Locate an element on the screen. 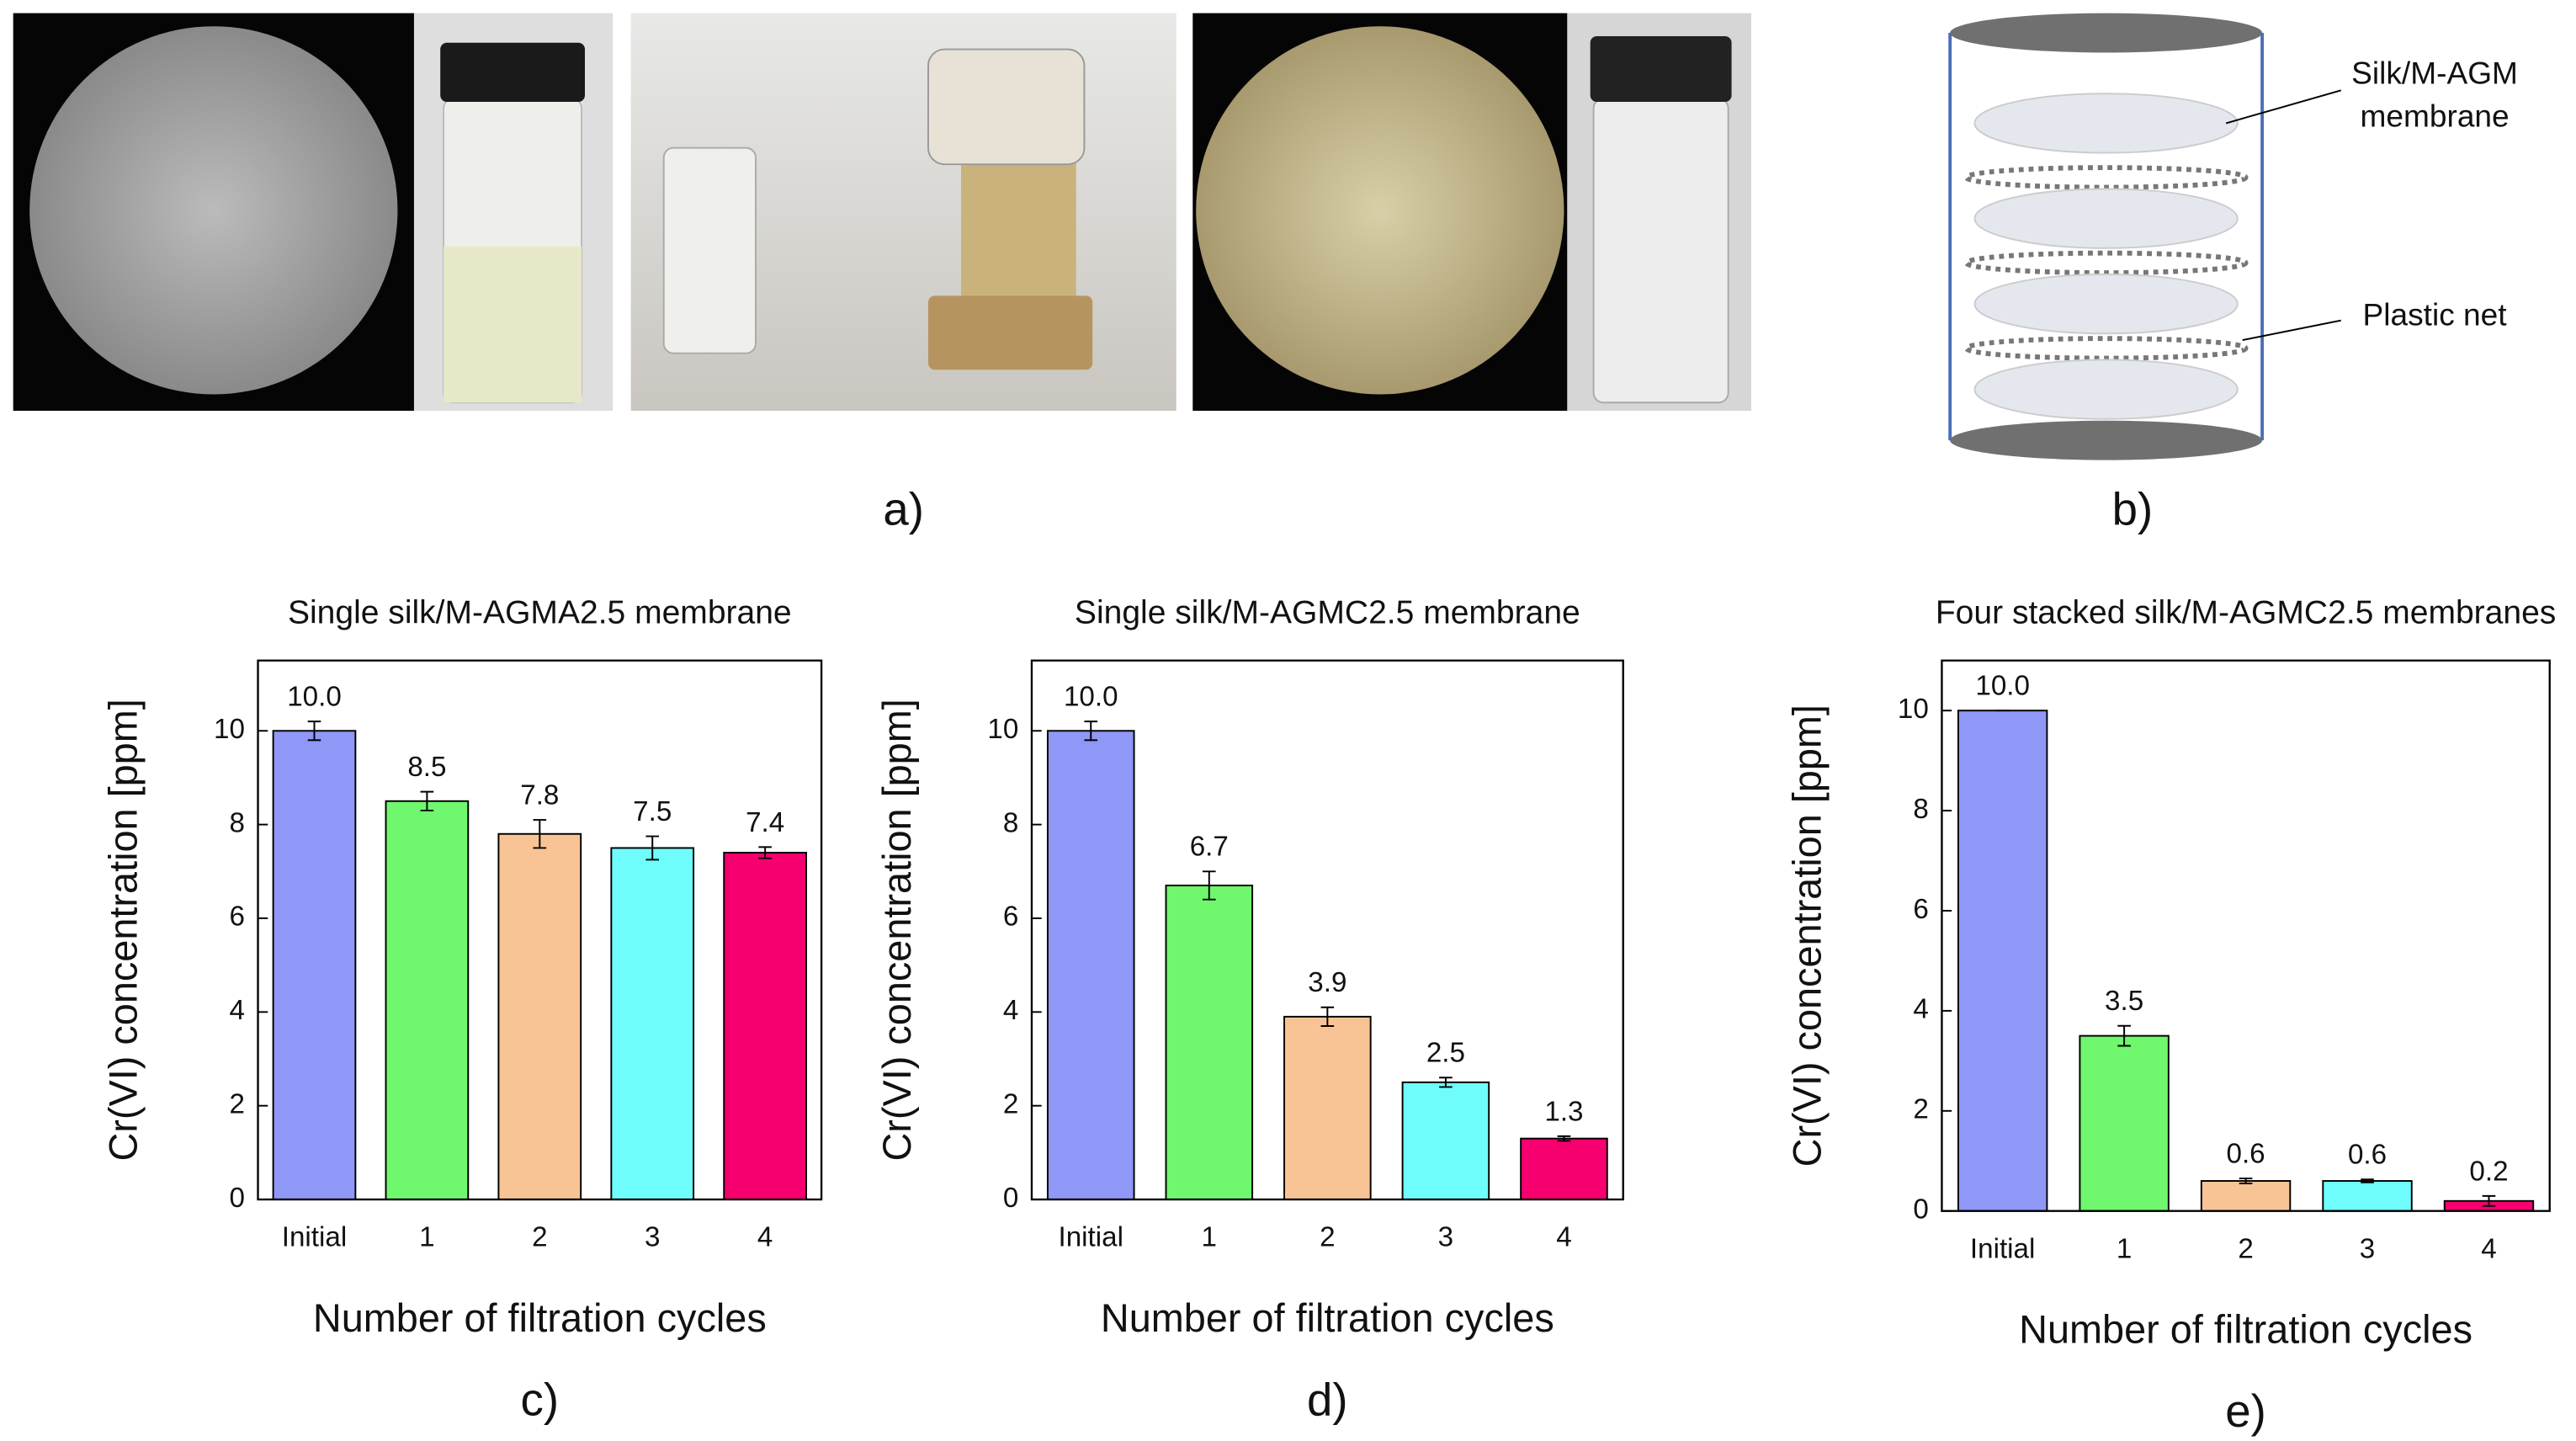 Image resolution: width=2576 pixels, height=1441 pixels. cylinder-top is located at coordinates (2107, 33).